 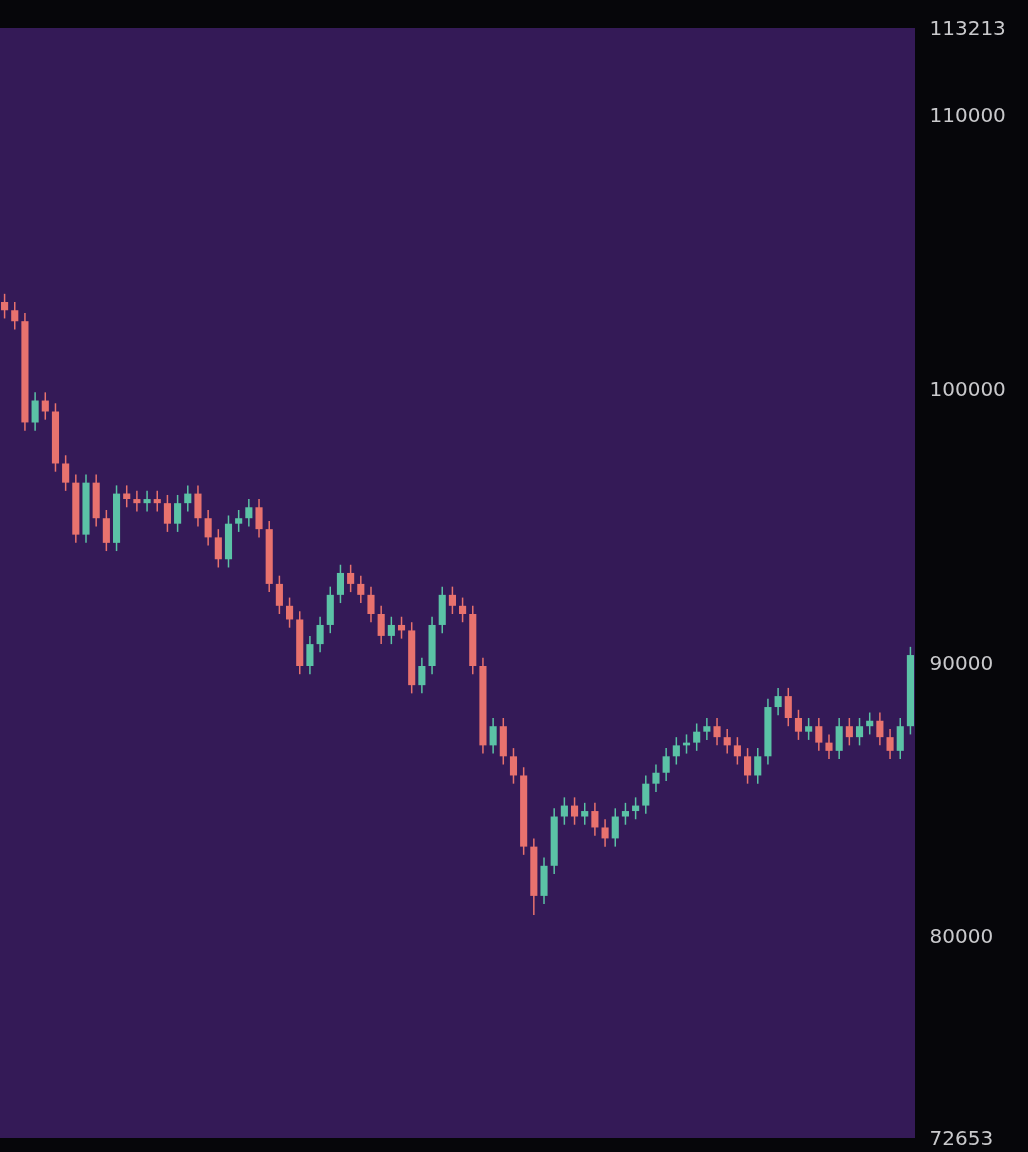 I want to click on y-tick-label: 113213, so click(x=967, y=27).